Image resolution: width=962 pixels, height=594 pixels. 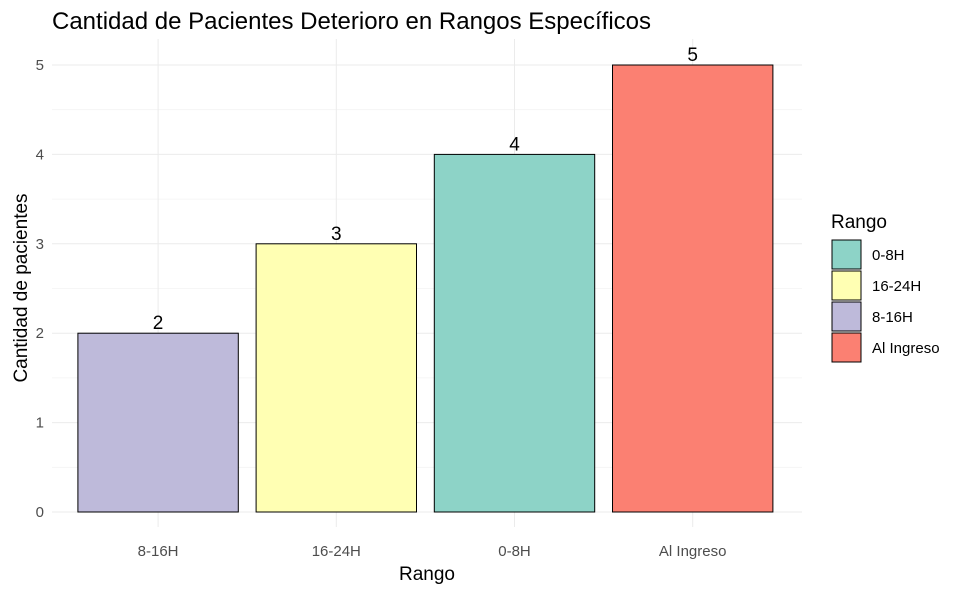 What do you see at coordinates (888, 255) in the screenshot?
I see `legend-label: 0-8H` at bounding box center [888, 255].